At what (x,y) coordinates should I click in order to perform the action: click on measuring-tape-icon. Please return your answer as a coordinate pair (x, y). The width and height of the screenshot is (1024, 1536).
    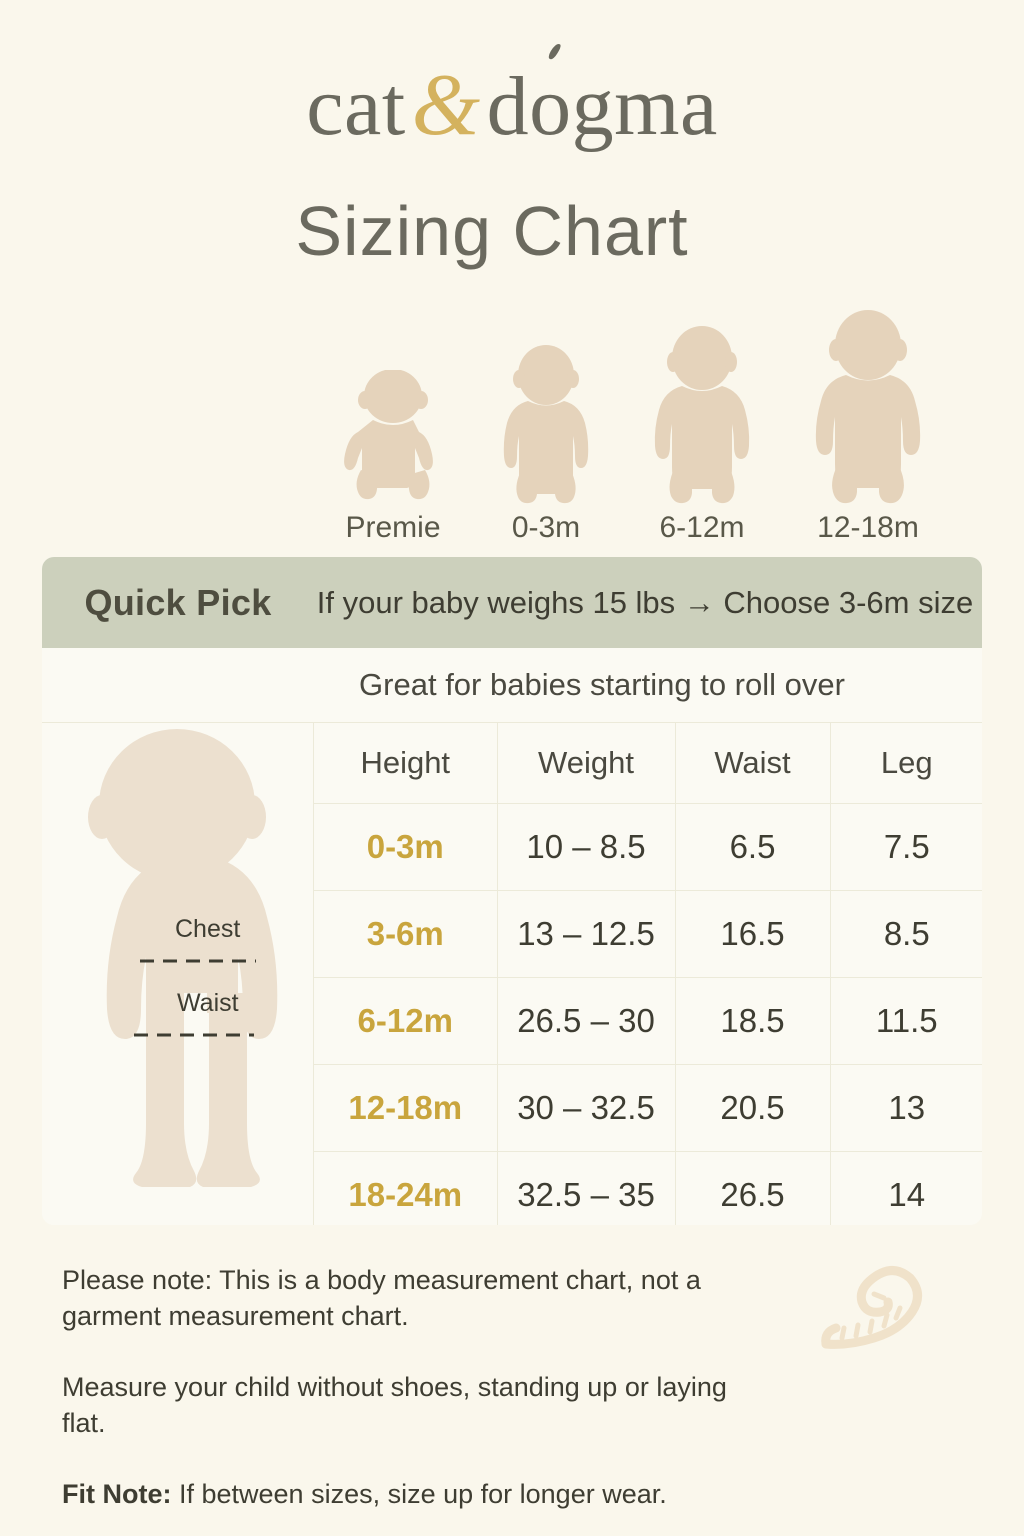
    Looking at the image, I should click on (871, 1307).